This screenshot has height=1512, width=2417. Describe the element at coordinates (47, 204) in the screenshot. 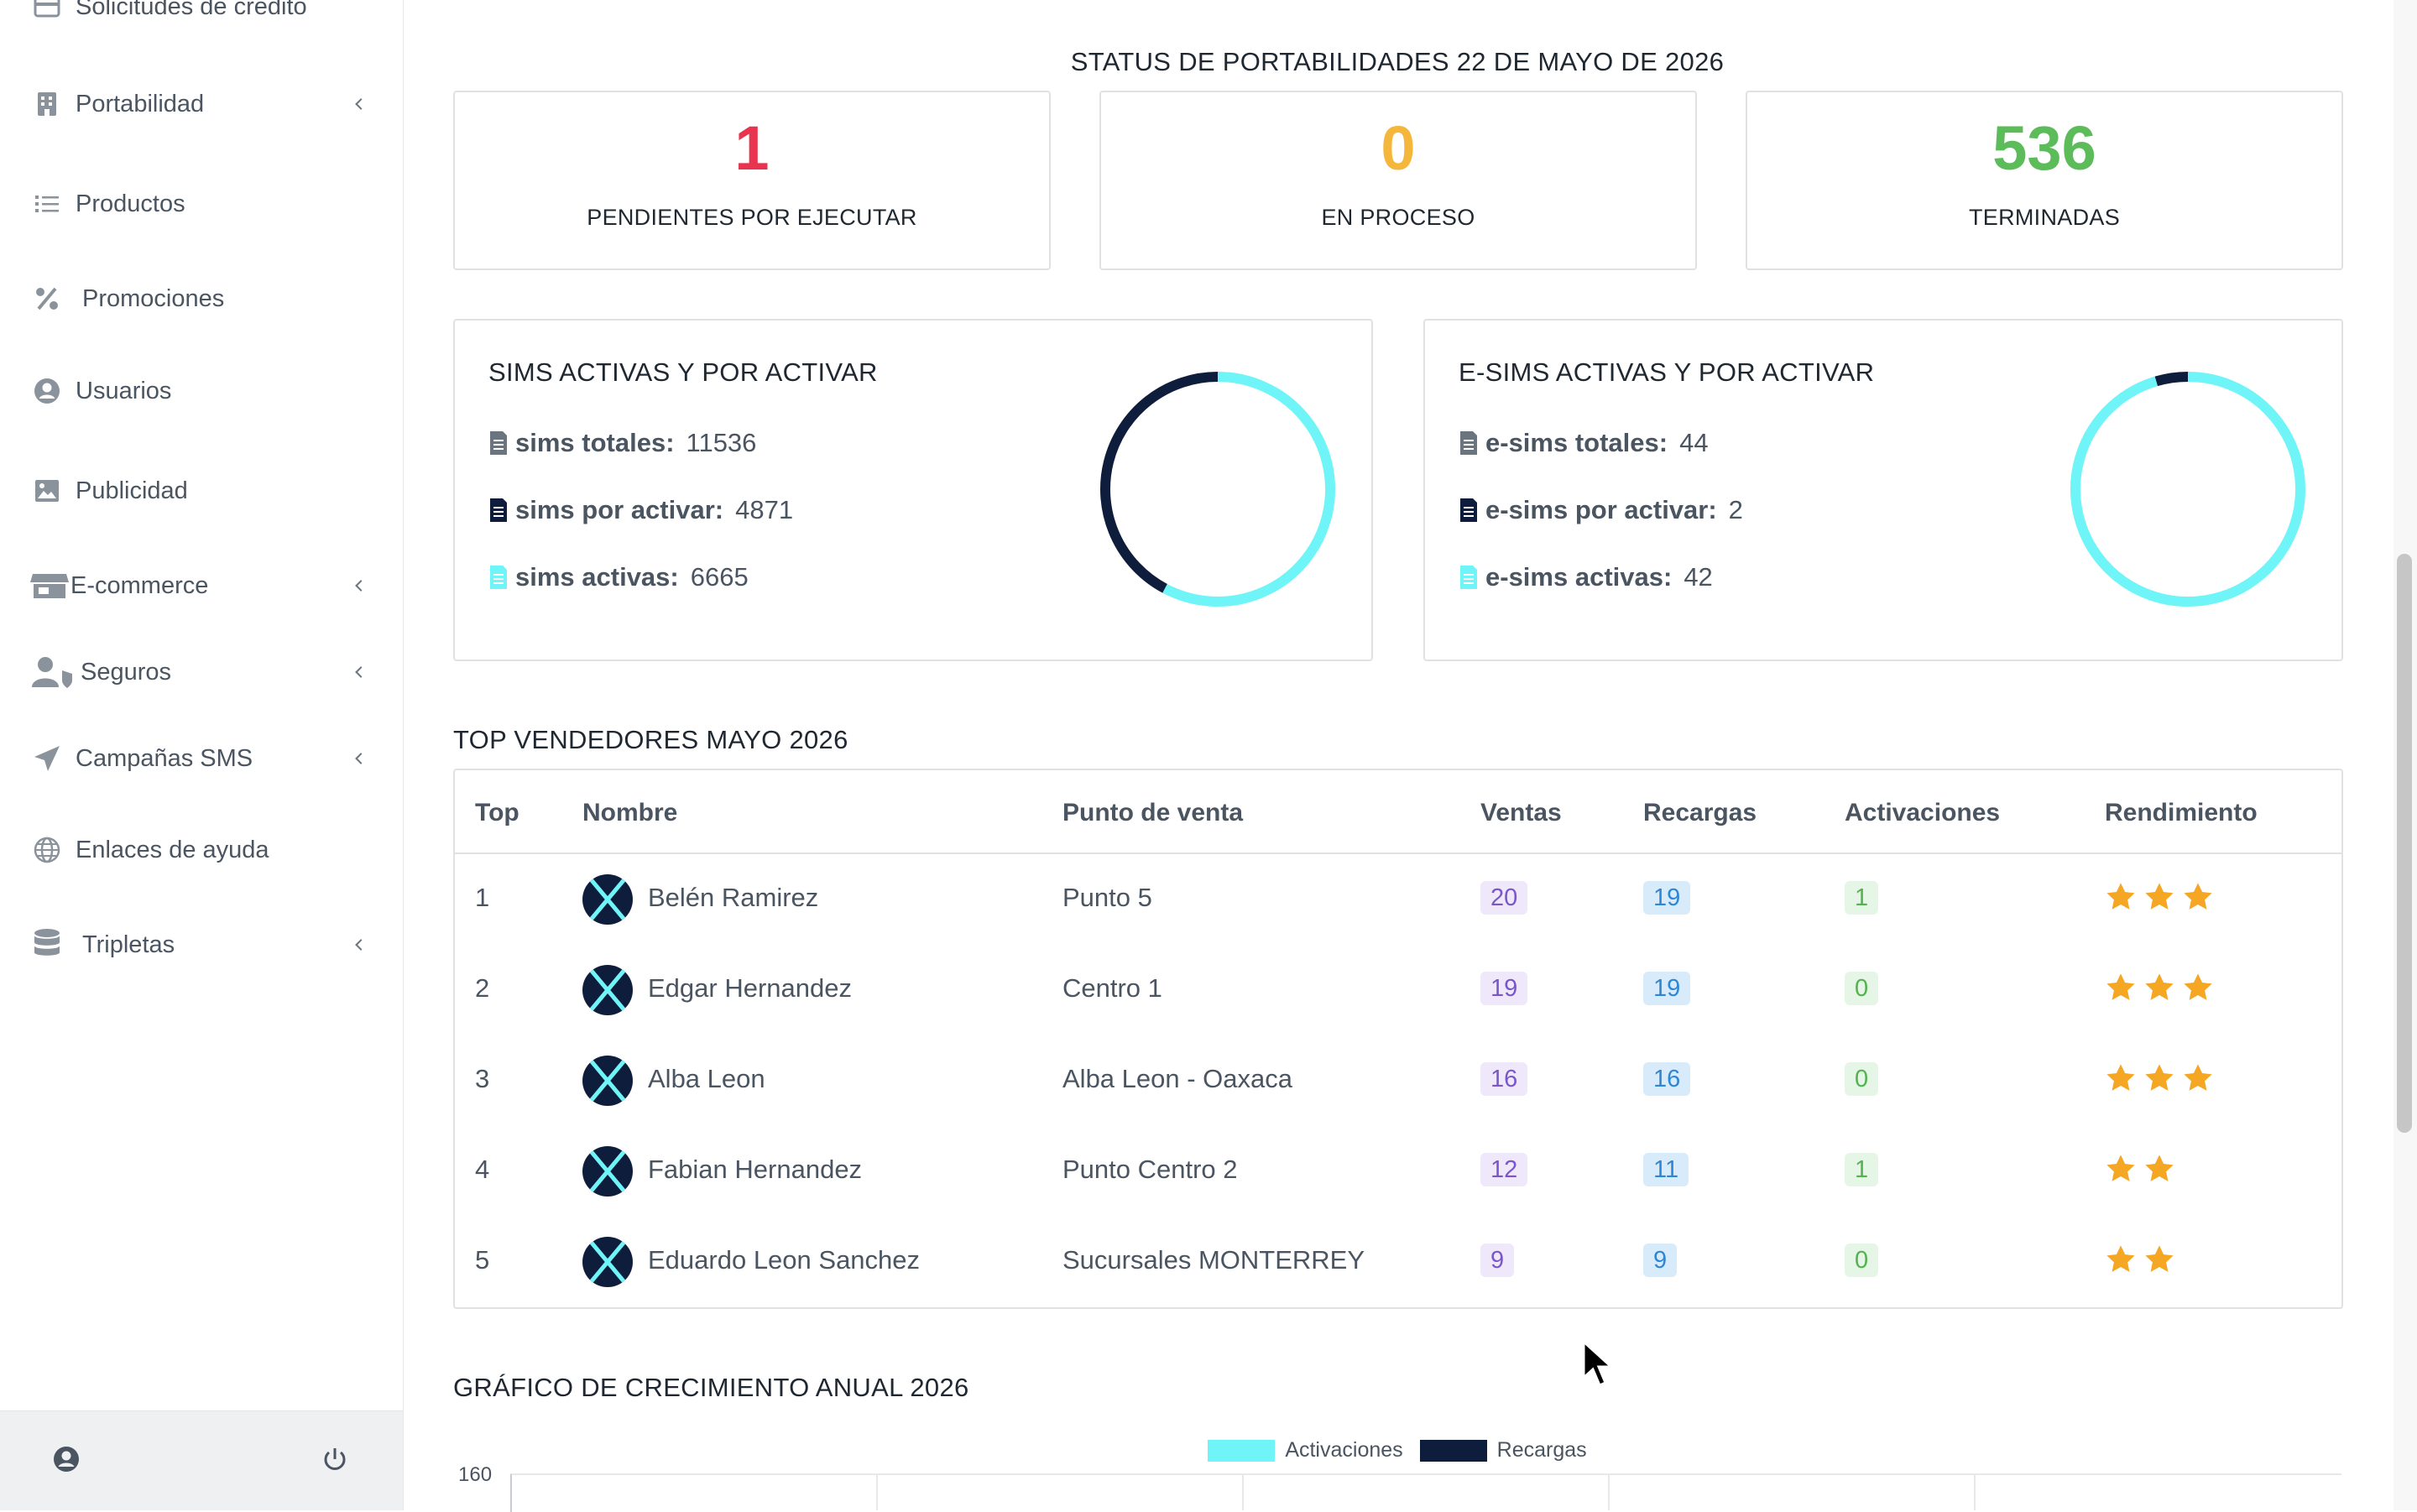

I see `list-icon` at that location.